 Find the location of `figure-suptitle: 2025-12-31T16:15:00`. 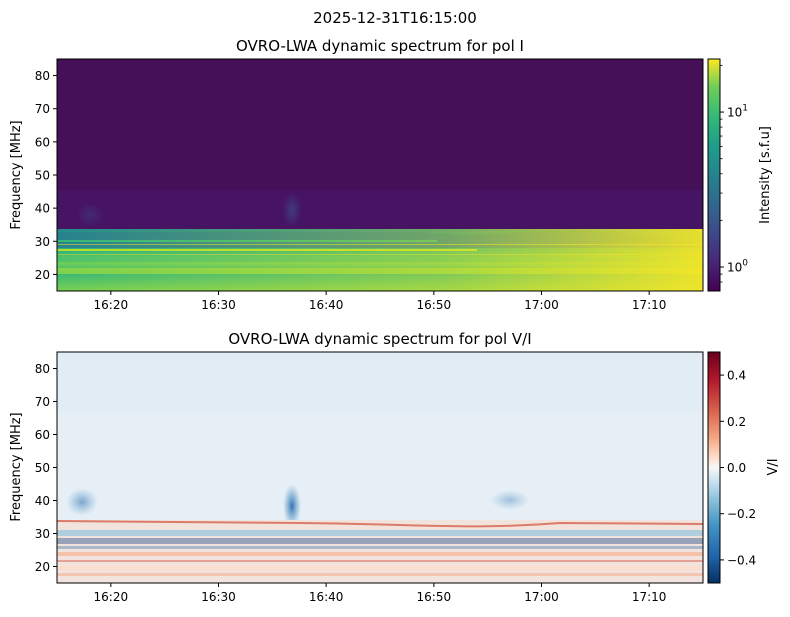

figure-suptitle: 2025-12-31T16:15:00 is located at coordinates (395, 18).